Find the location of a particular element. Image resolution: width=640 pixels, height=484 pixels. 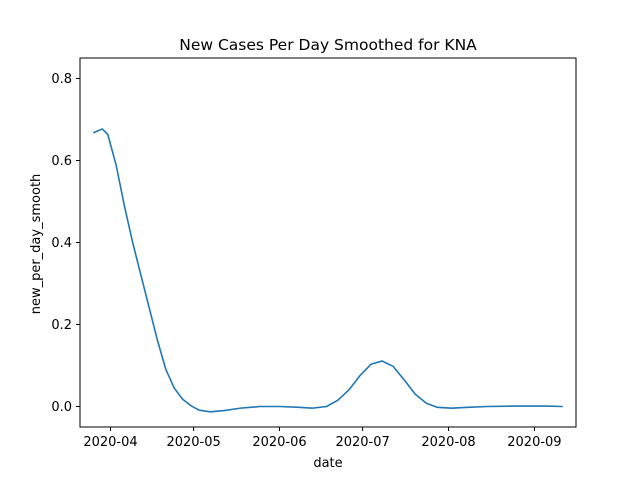

y-axis: 0.0 0.2 0.4 0.6 0.8 is located at coordinates (65, 243).